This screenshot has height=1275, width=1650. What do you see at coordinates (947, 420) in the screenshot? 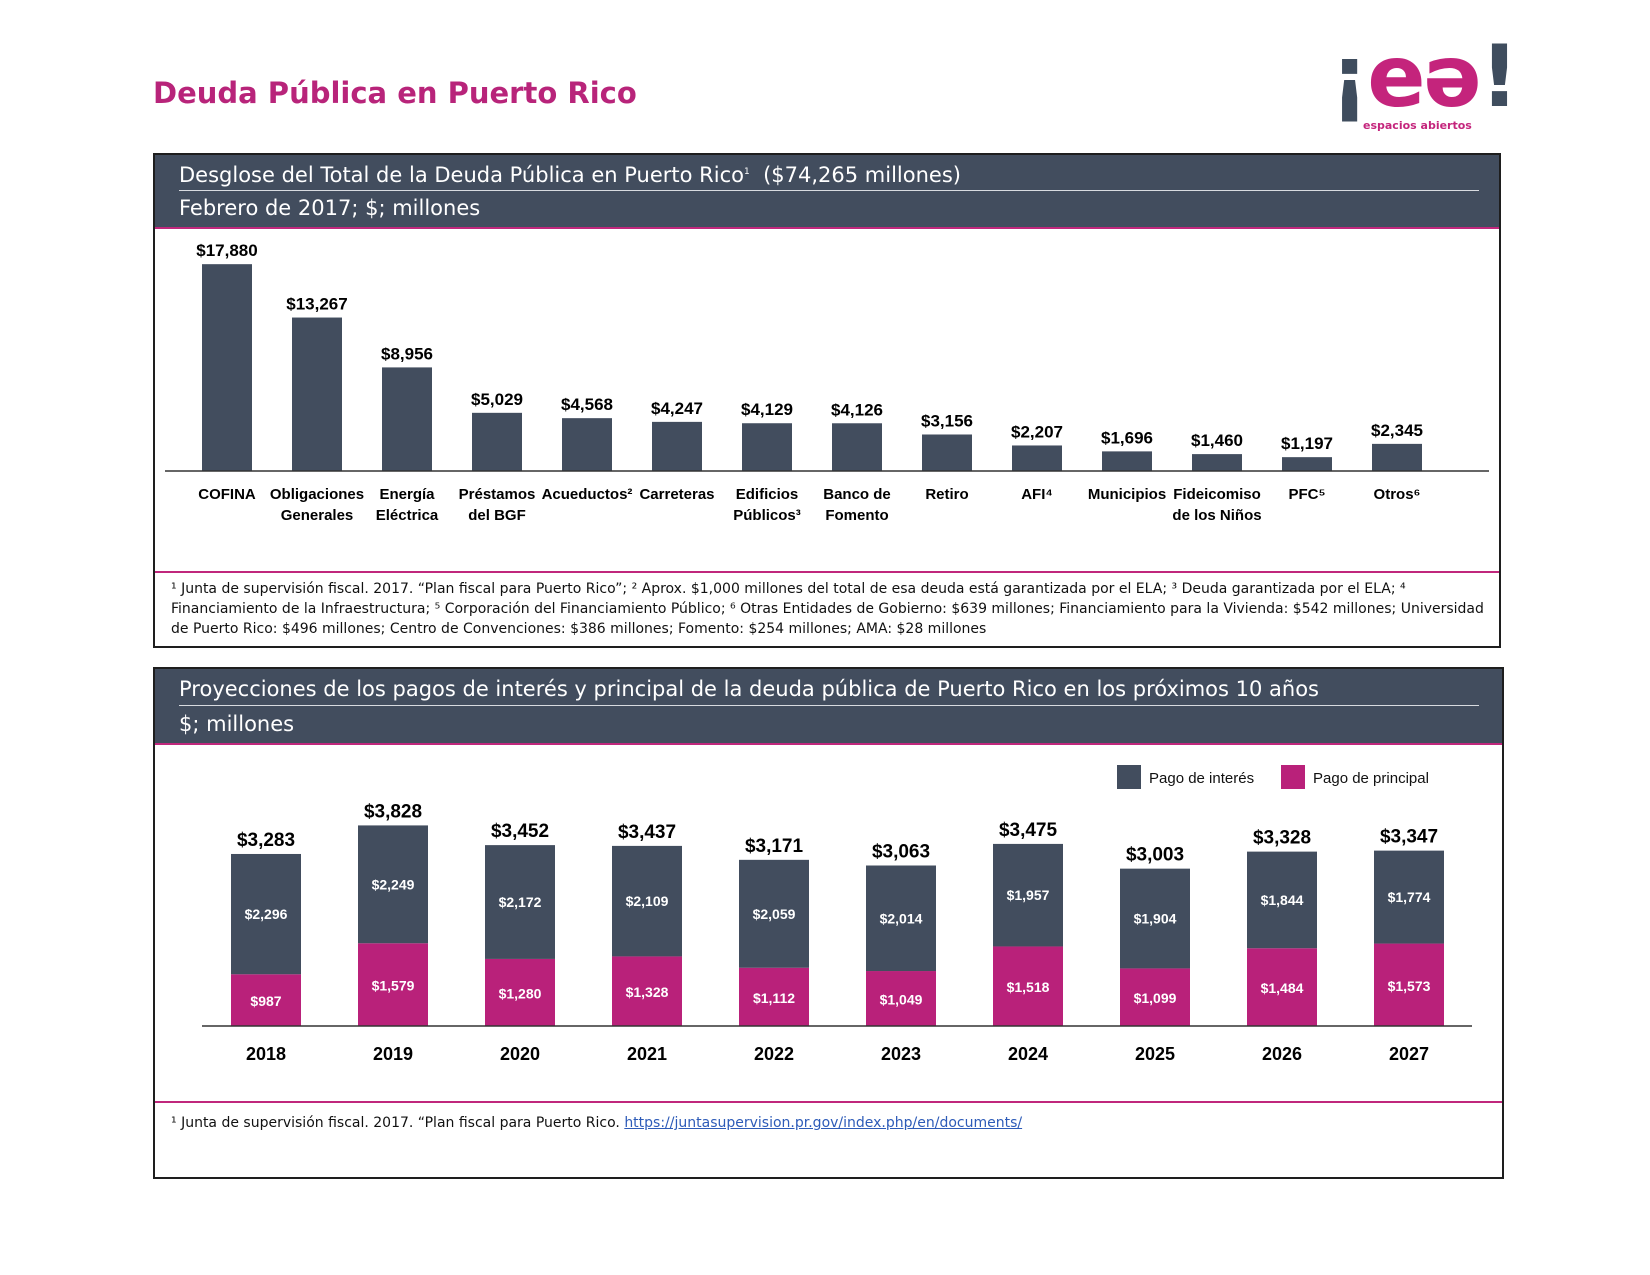
I see `bar-value-label: $3,156` at bounding box center [947, 420].